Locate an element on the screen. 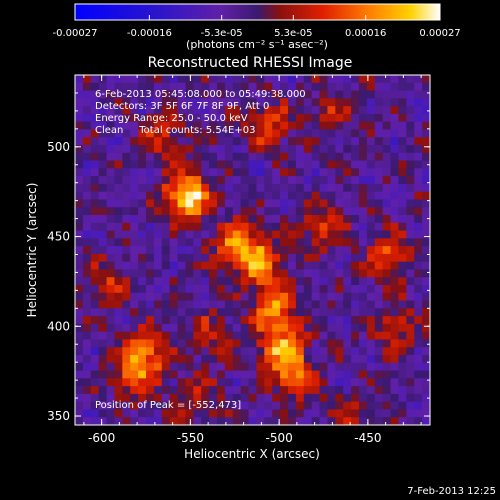 Image resolution: width=500 pixels, height=500 pixels. y-tick-label: 500 is located at coordinates (58, 147).